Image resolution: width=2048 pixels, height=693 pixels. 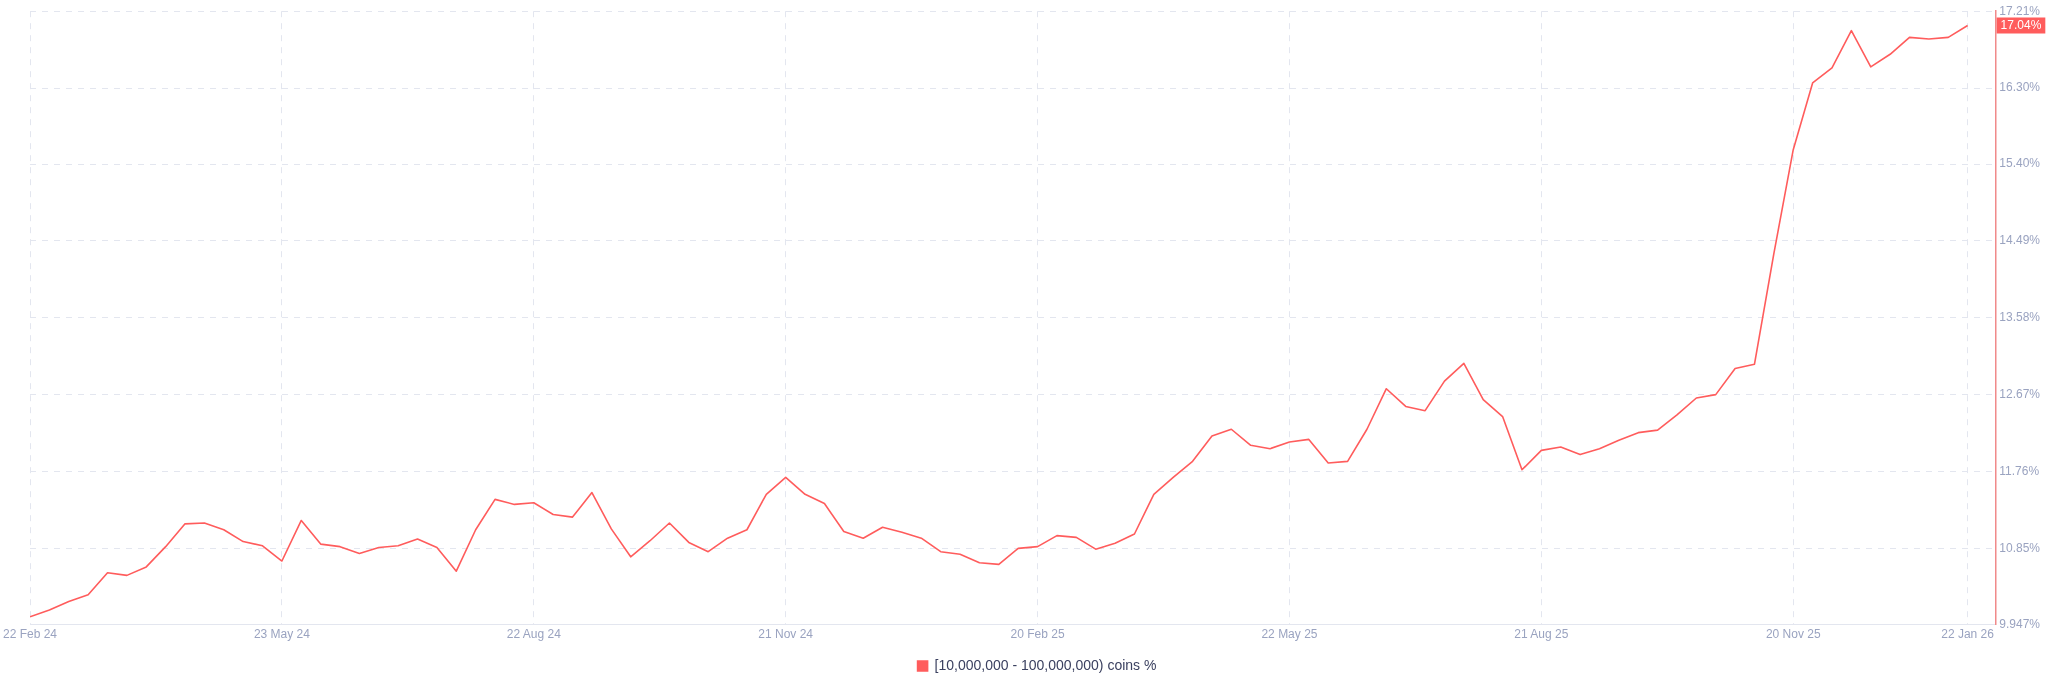 I want to click on legend-label: [10,000,000 - 100,000,000) coins %, so click(x=1045, y=664).